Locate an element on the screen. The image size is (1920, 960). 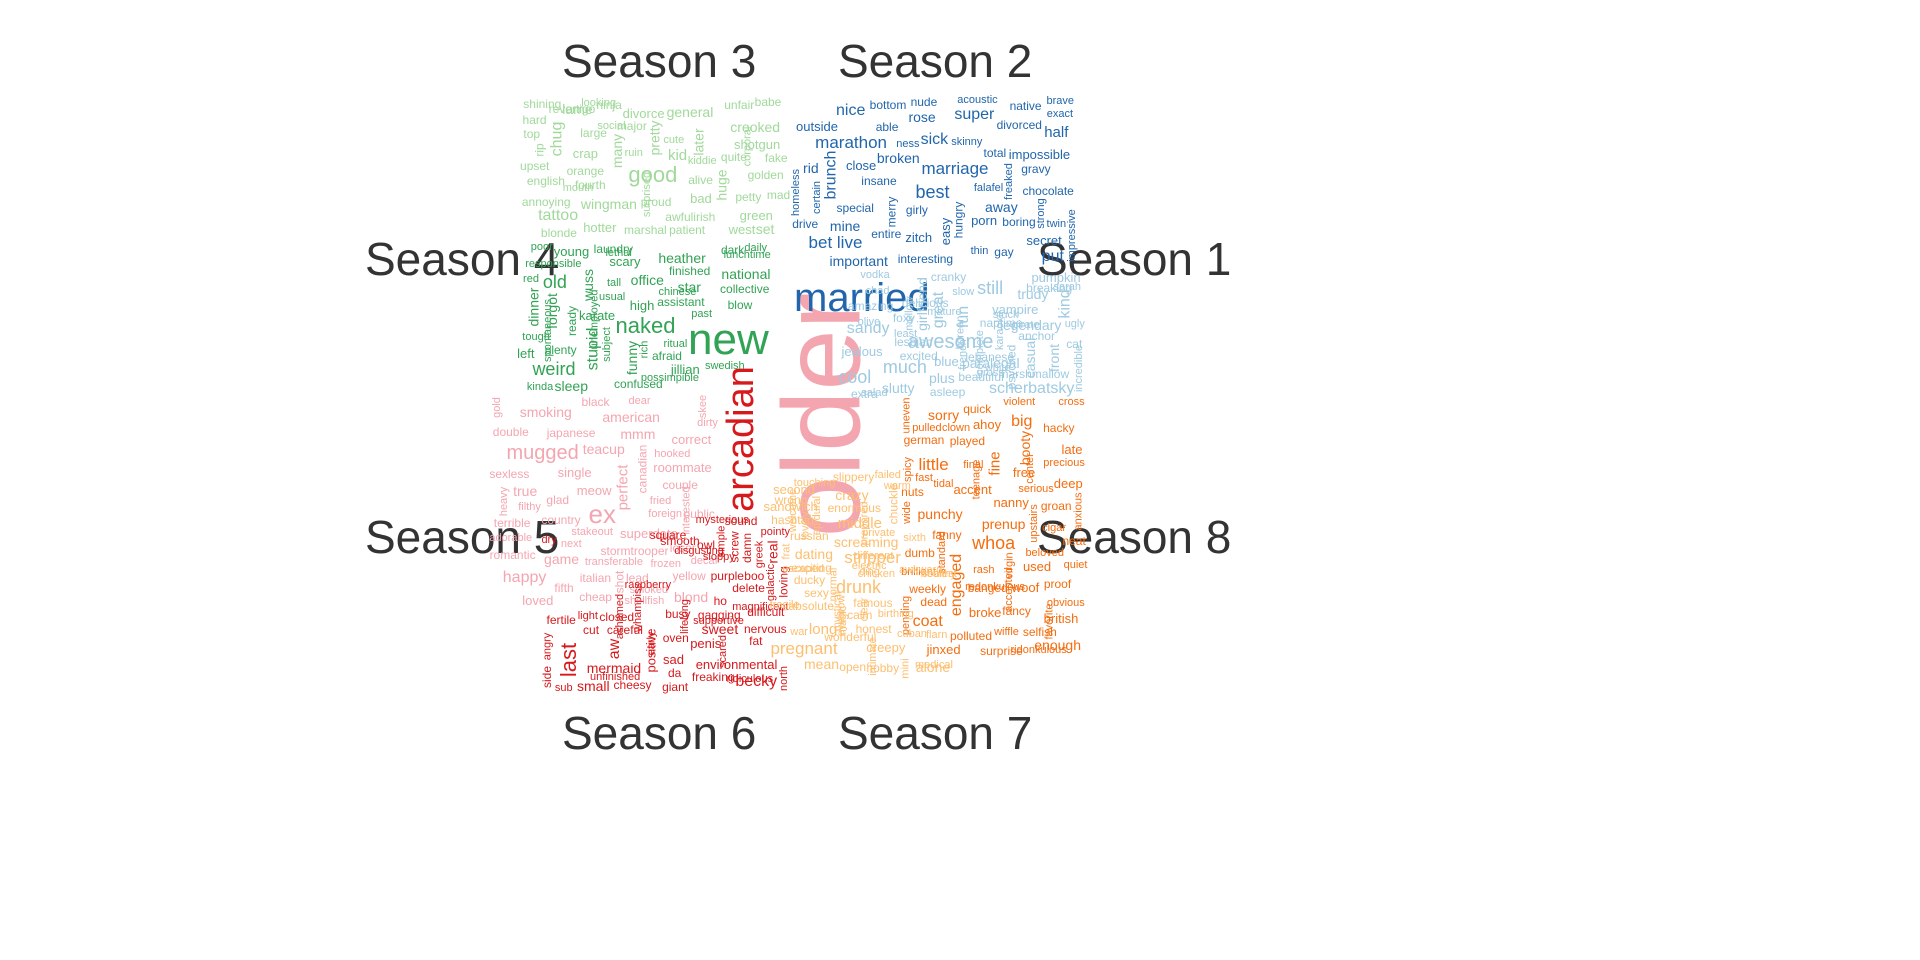
word-flarn: flarn is located at coordinates (937, 635).